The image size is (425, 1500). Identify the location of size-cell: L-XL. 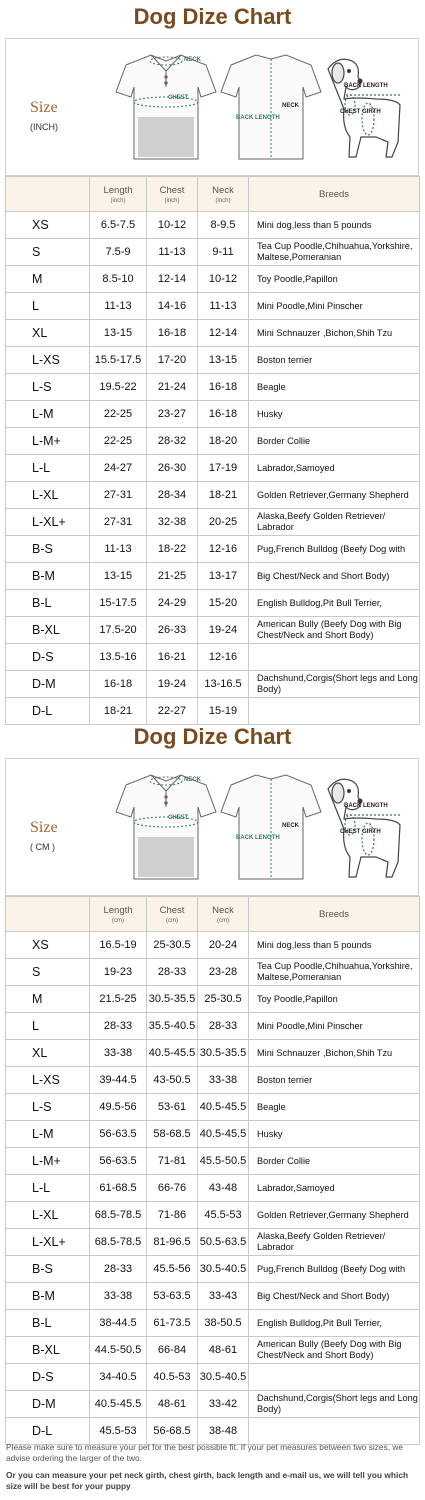
(47, 1215).